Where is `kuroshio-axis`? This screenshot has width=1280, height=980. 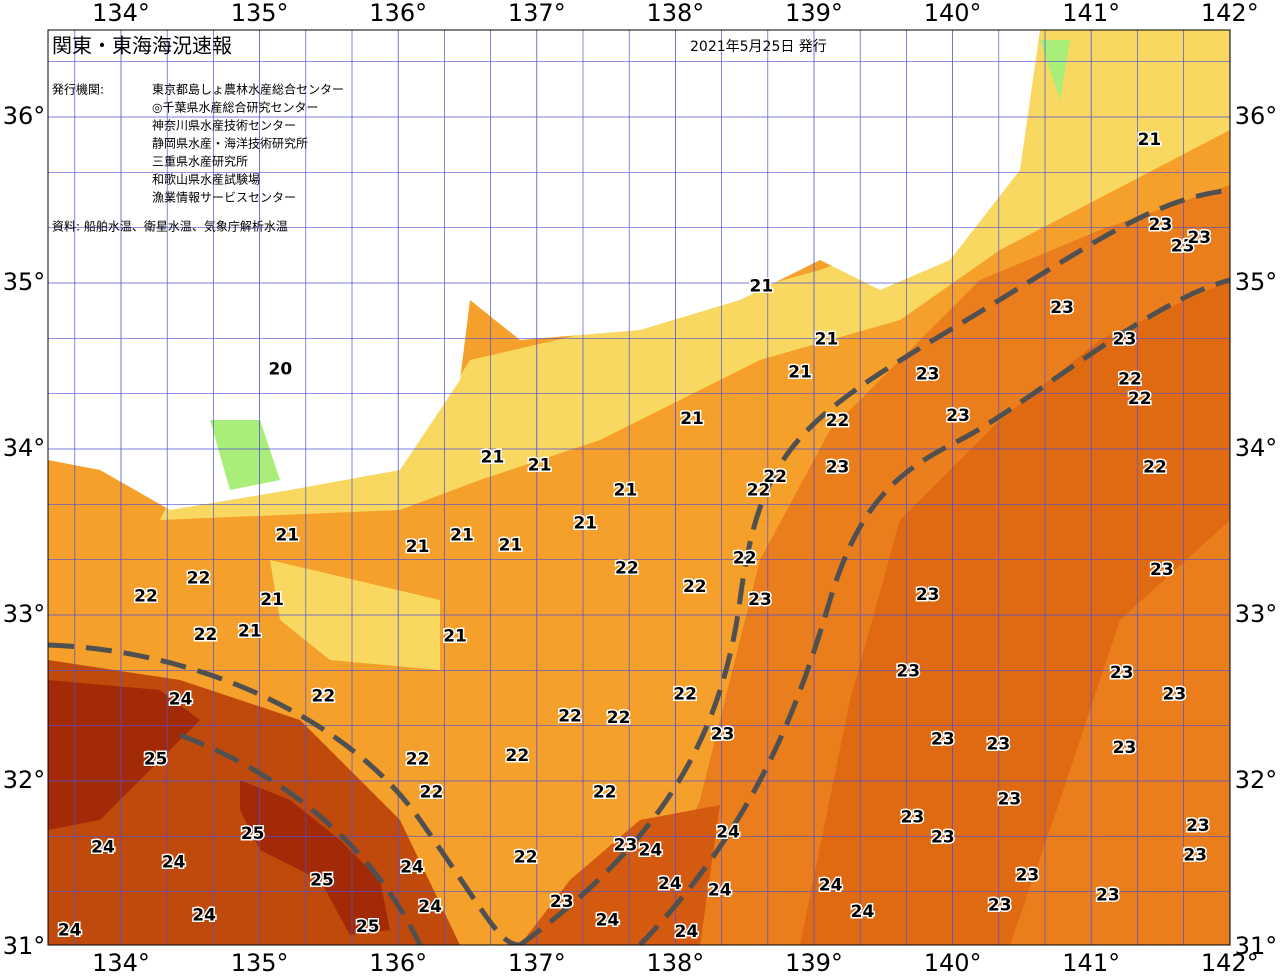
kuroshio-axis is located at coordinates (301, 838).